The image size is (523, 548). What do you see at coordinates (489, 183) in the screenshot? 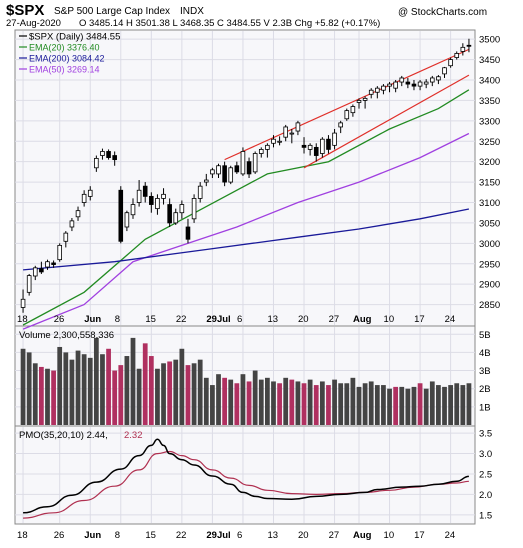
I see `y-tick-label: 3150` at bounding box center [489, 183].